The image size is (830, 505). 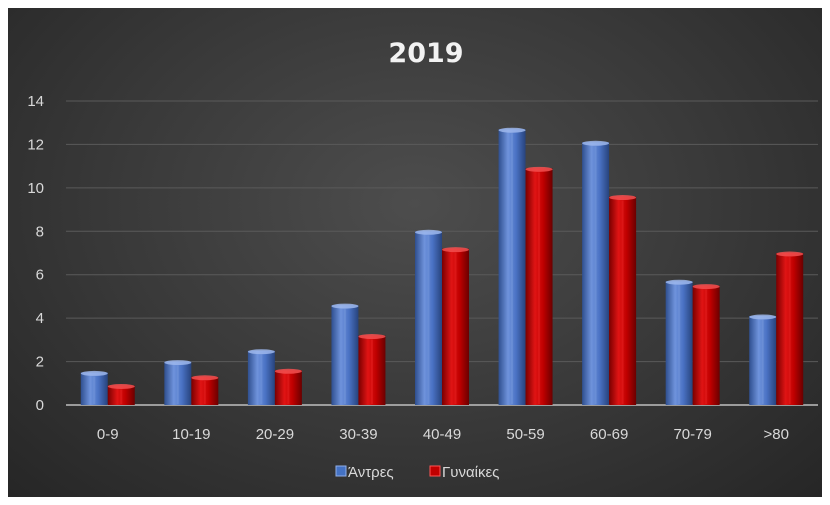 I want to click on x-tick-label: 60-69, so click(x=609, y=434).